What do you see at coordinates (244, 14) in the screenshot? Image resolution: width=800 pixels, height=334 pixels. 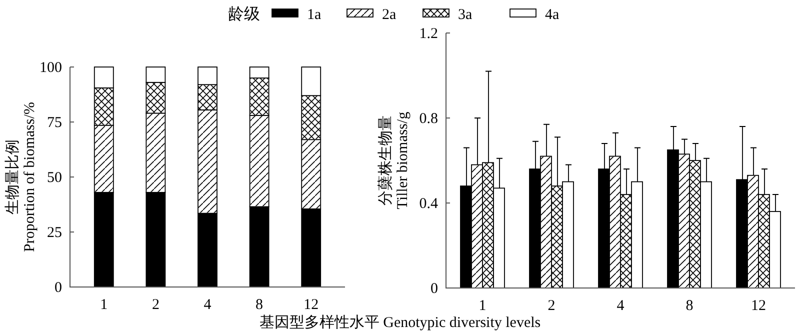 I see `legend-title: 龄级` at bounding box center [244, 14].